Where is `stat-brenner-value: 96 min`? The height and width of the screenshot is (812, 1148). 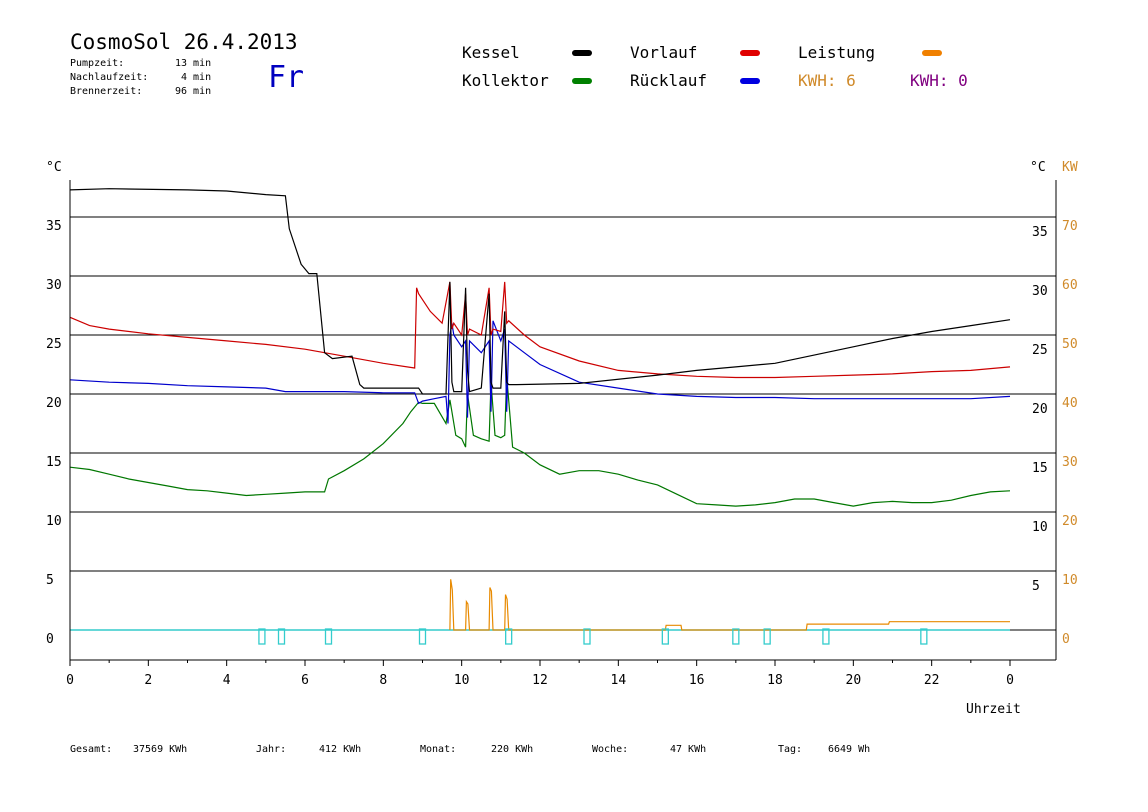 stat-brenner-value: 96 min is located at coordinates (193, 91).